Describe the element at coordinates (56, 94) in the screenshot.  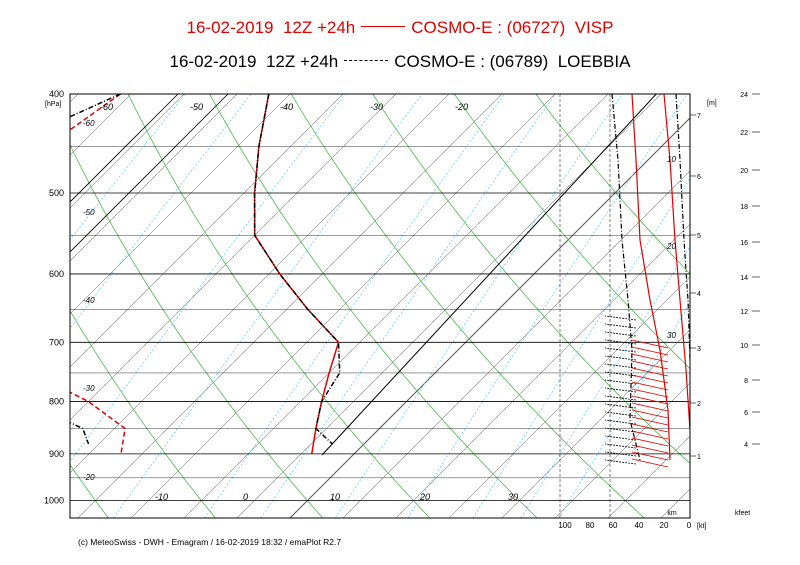
I see `pressure-tick-label: 400` at that location.